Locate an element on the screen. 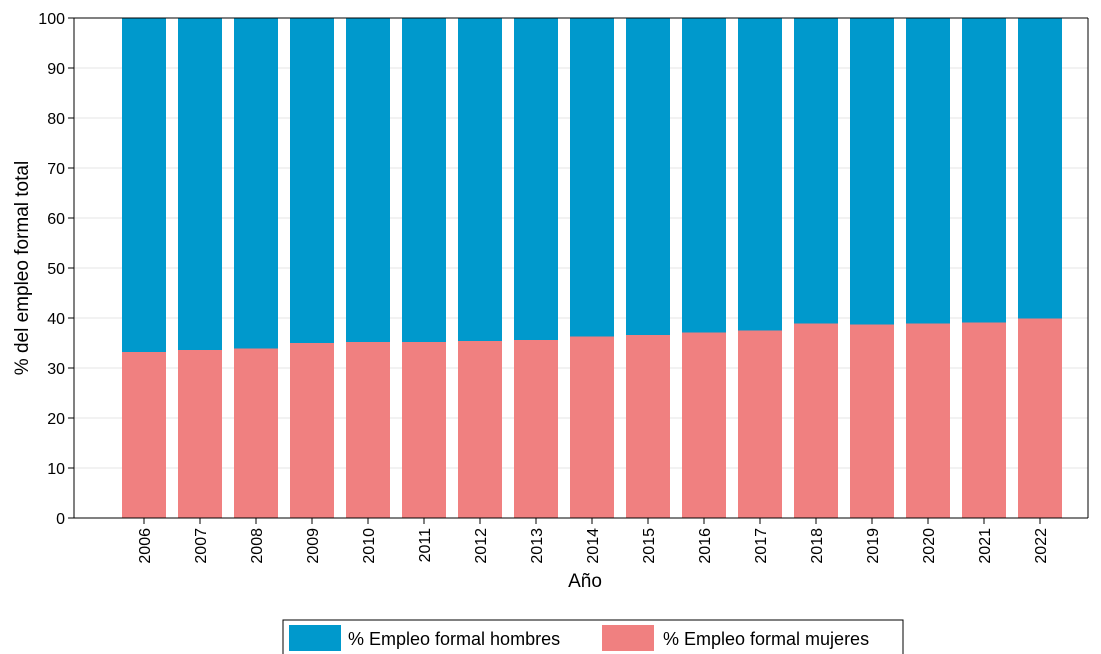 This screenshot has height=654, width=1101. y-tick-label: 70 is located at coordinates (56, 169).